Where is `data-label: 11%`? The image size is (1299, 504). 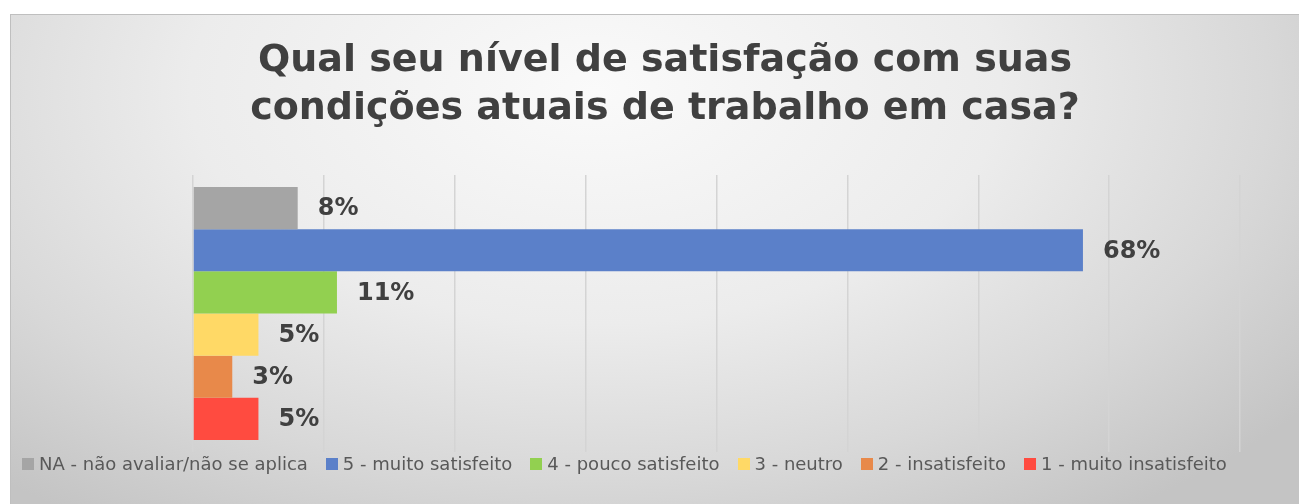 data-label: 11% is located at coordinates (385, 291).